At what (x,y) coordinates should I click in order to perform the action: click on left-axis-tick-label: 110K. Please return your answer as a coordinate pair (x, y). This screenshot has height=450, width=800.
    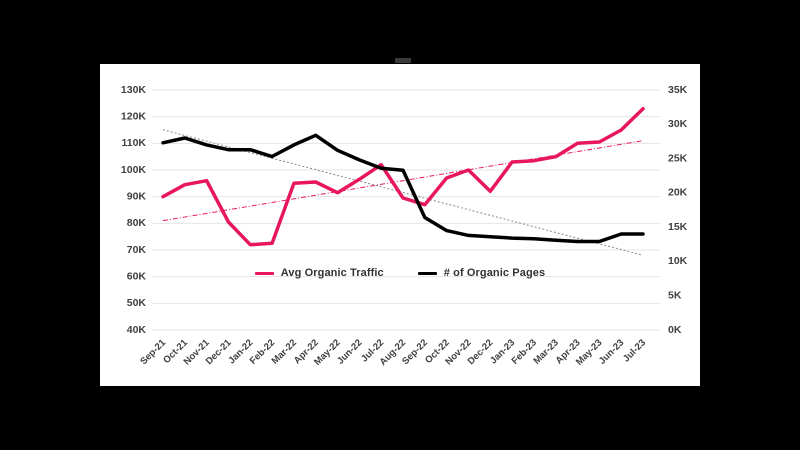
    Looking at the image, I should click on (133, 143).